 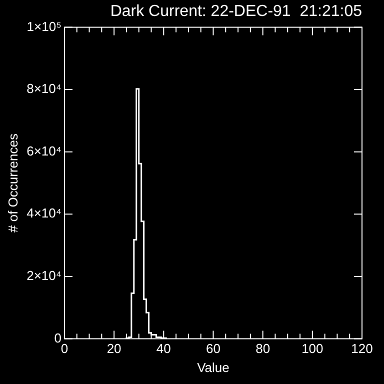 What do you see at coordinates (163, 348) in the screenshot?
I see `x-tick-label: 40` at bounding box center [163, 348].